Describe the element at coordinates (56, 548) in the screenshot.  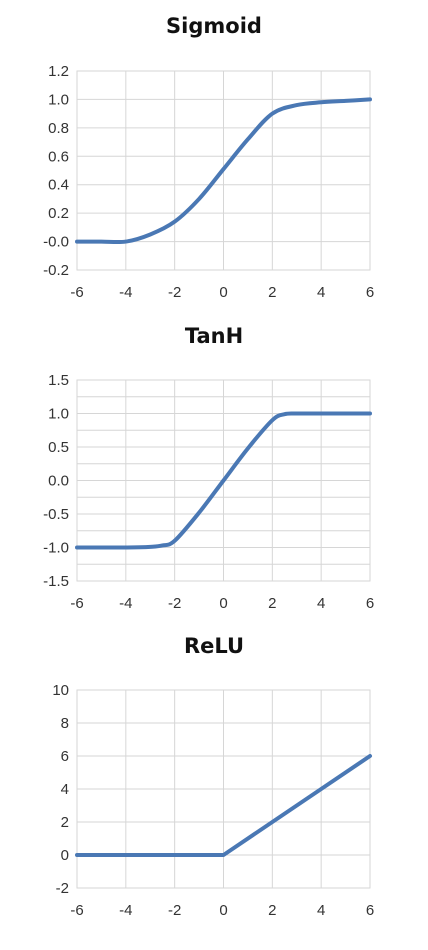
I see `y-tick-label: -1.0` at that location.